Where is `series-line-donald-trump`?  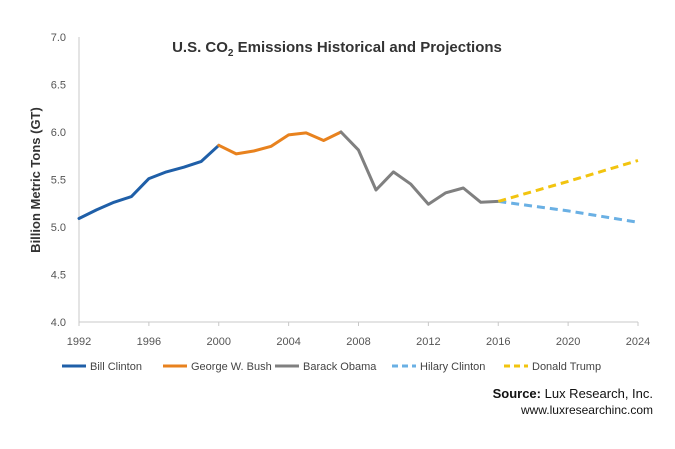 series-line-donald-trump is located at coordinates (568, 181).